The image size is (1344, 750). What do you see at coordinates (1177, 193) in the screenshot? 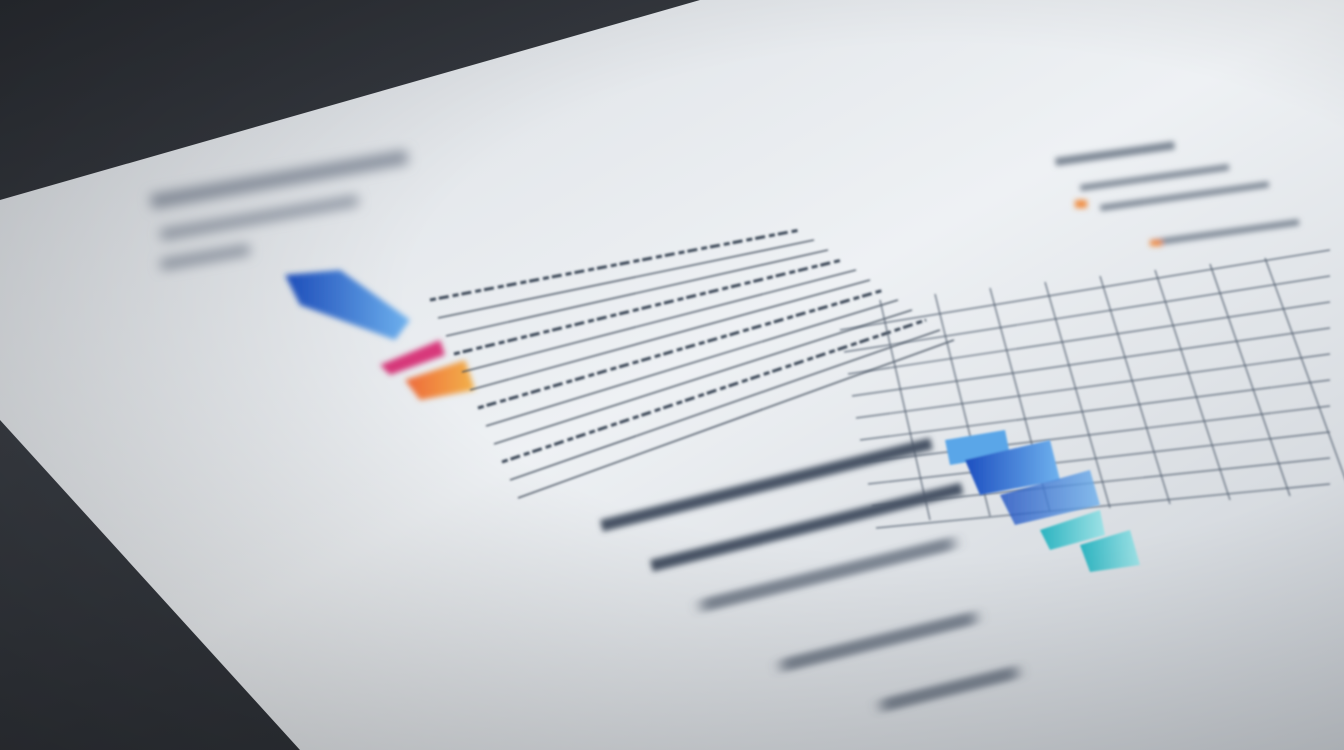
I see `blurred-side-text` at bounding box center [1177, 193].